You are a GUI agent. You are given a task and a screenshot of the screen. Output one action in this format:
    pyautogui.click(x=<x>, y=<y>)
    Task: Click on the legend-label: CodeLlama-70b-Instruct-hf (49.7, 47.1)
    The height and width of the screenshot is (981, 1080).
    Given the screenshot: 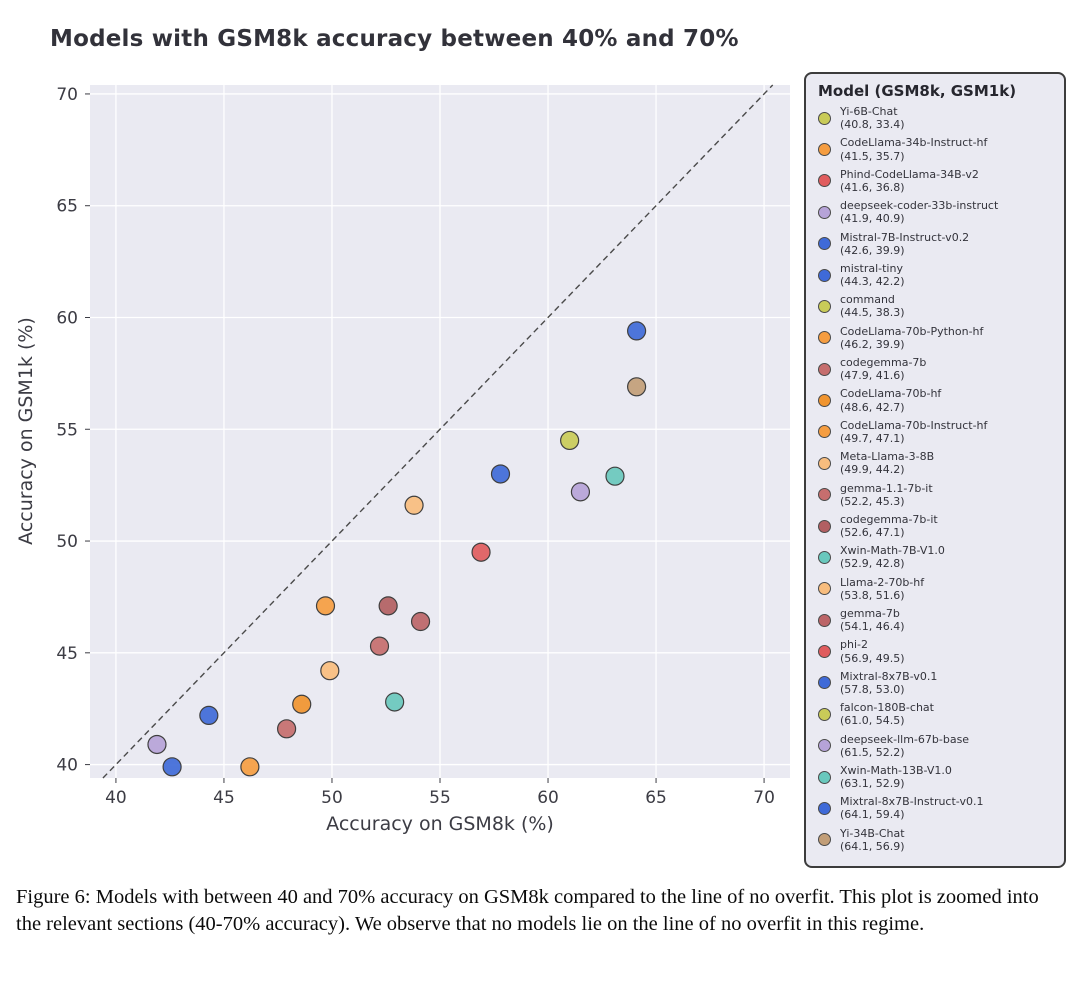 What is the action you would take?
    pyautogui.click(x=913, y=432)
    